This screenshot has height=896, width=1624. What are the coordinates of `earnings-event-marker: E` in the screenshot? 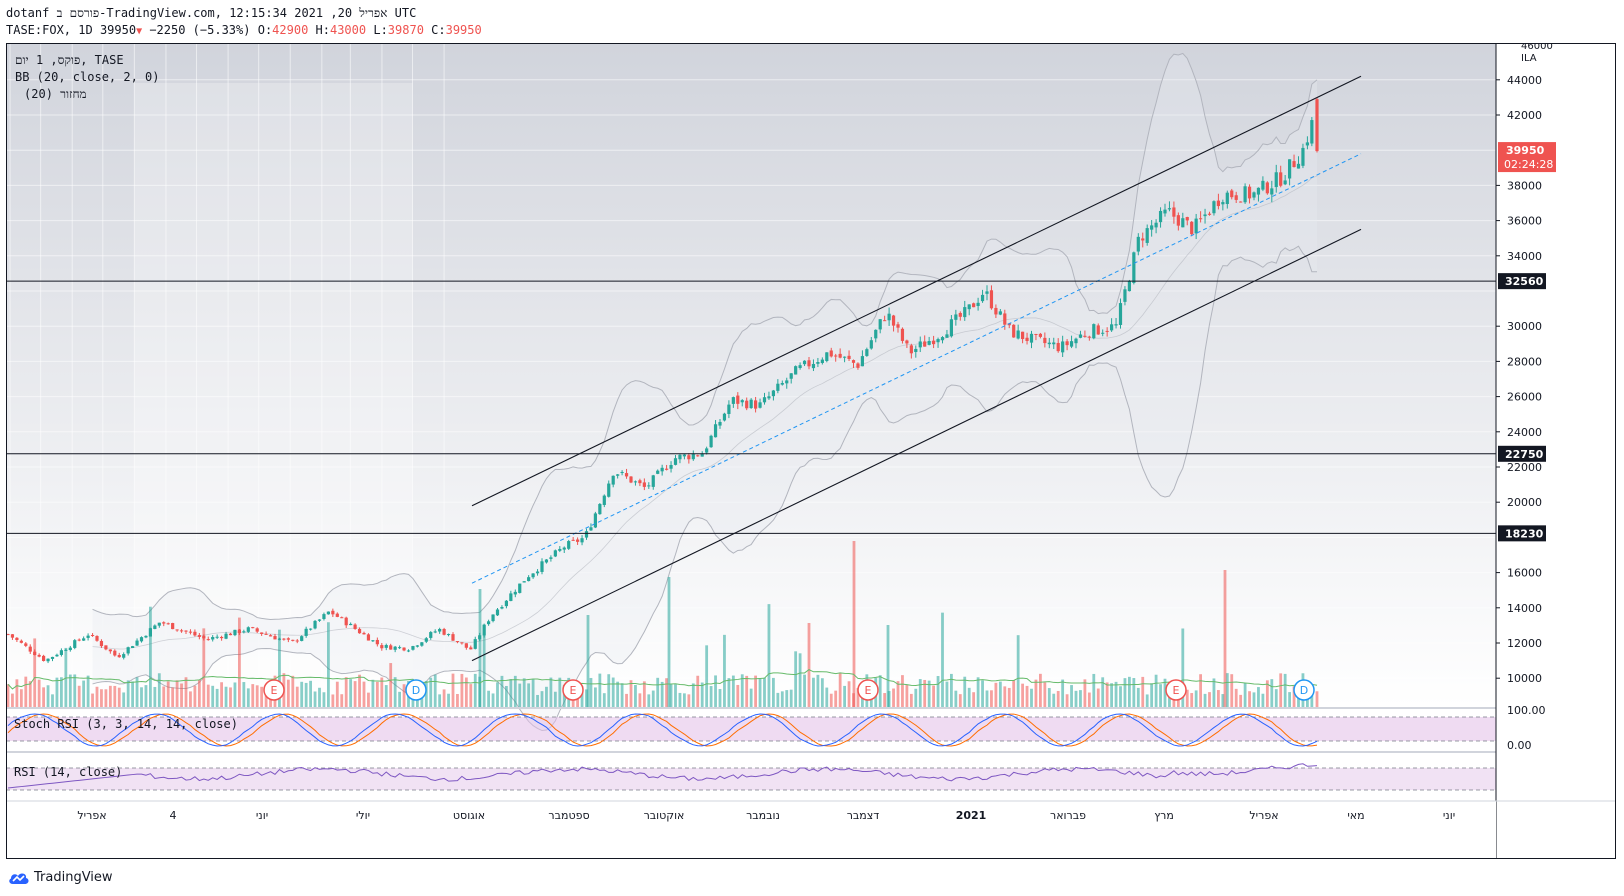 It's located at (868, 690).